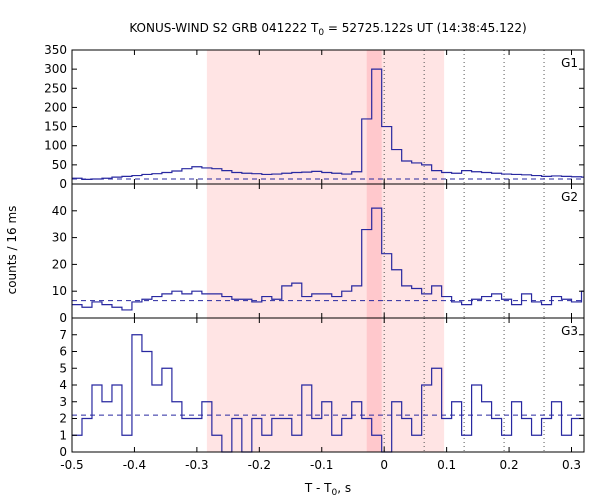 The image size is (600, 500). Describe the element at coordinates (12, 250) in the screenshot. I see `y-axis-label: counts / 16 ms` at that location.